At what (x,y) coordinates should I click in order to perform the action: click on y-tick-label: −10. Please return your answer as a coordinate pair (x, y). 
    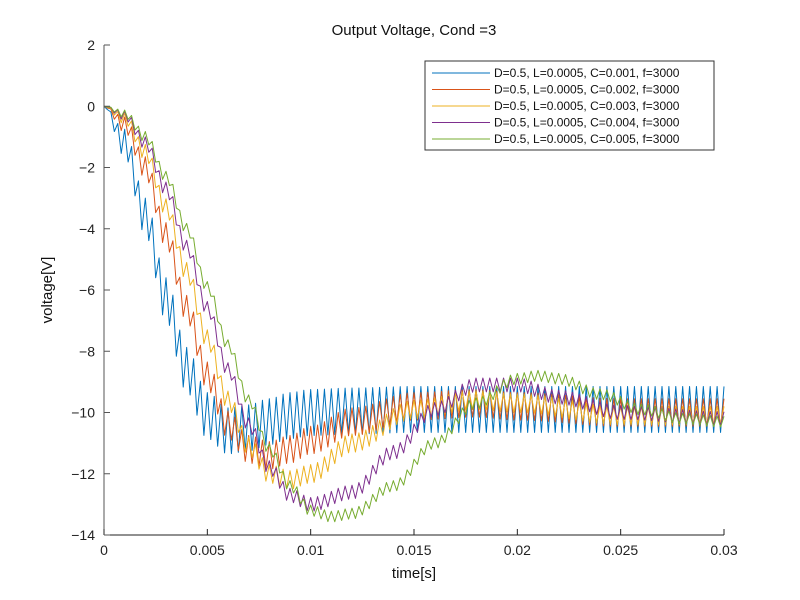
    Looking at the image, I should click on (83, 413).